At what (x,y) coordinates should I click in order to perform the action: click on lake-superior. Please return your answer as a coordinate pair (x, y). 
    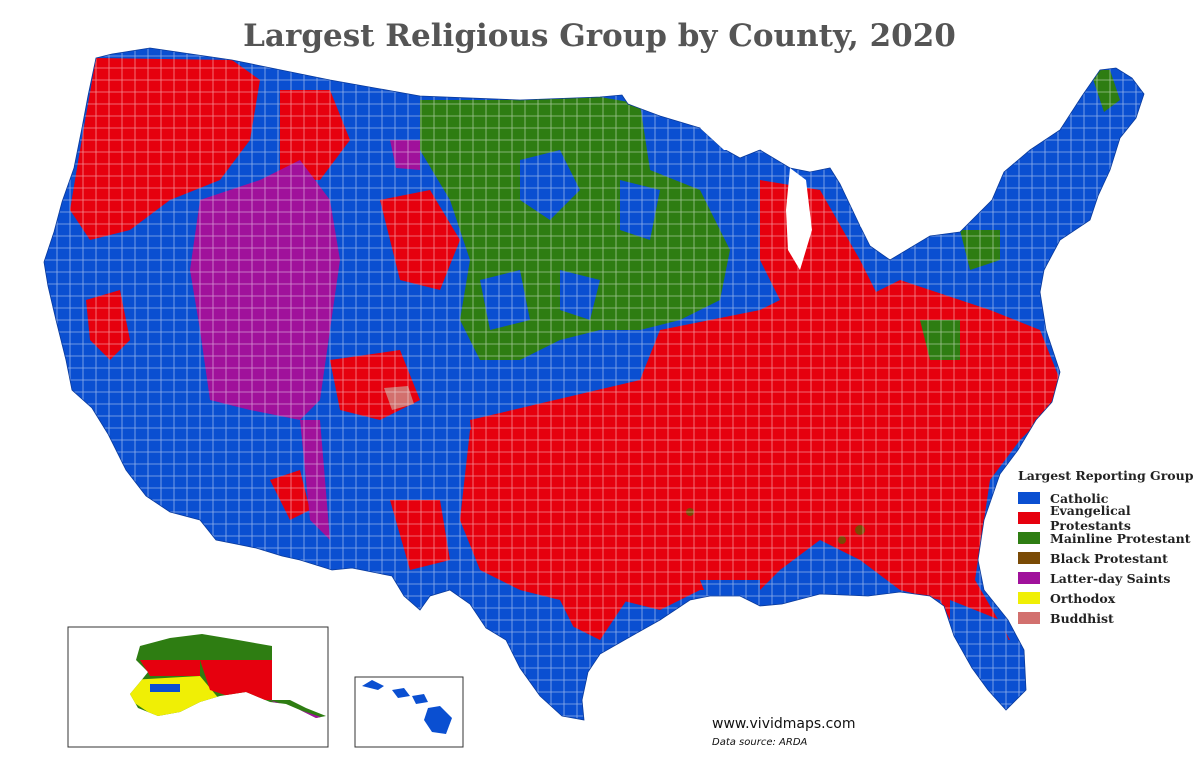
    Looking at the image, I should click on (730, 139).